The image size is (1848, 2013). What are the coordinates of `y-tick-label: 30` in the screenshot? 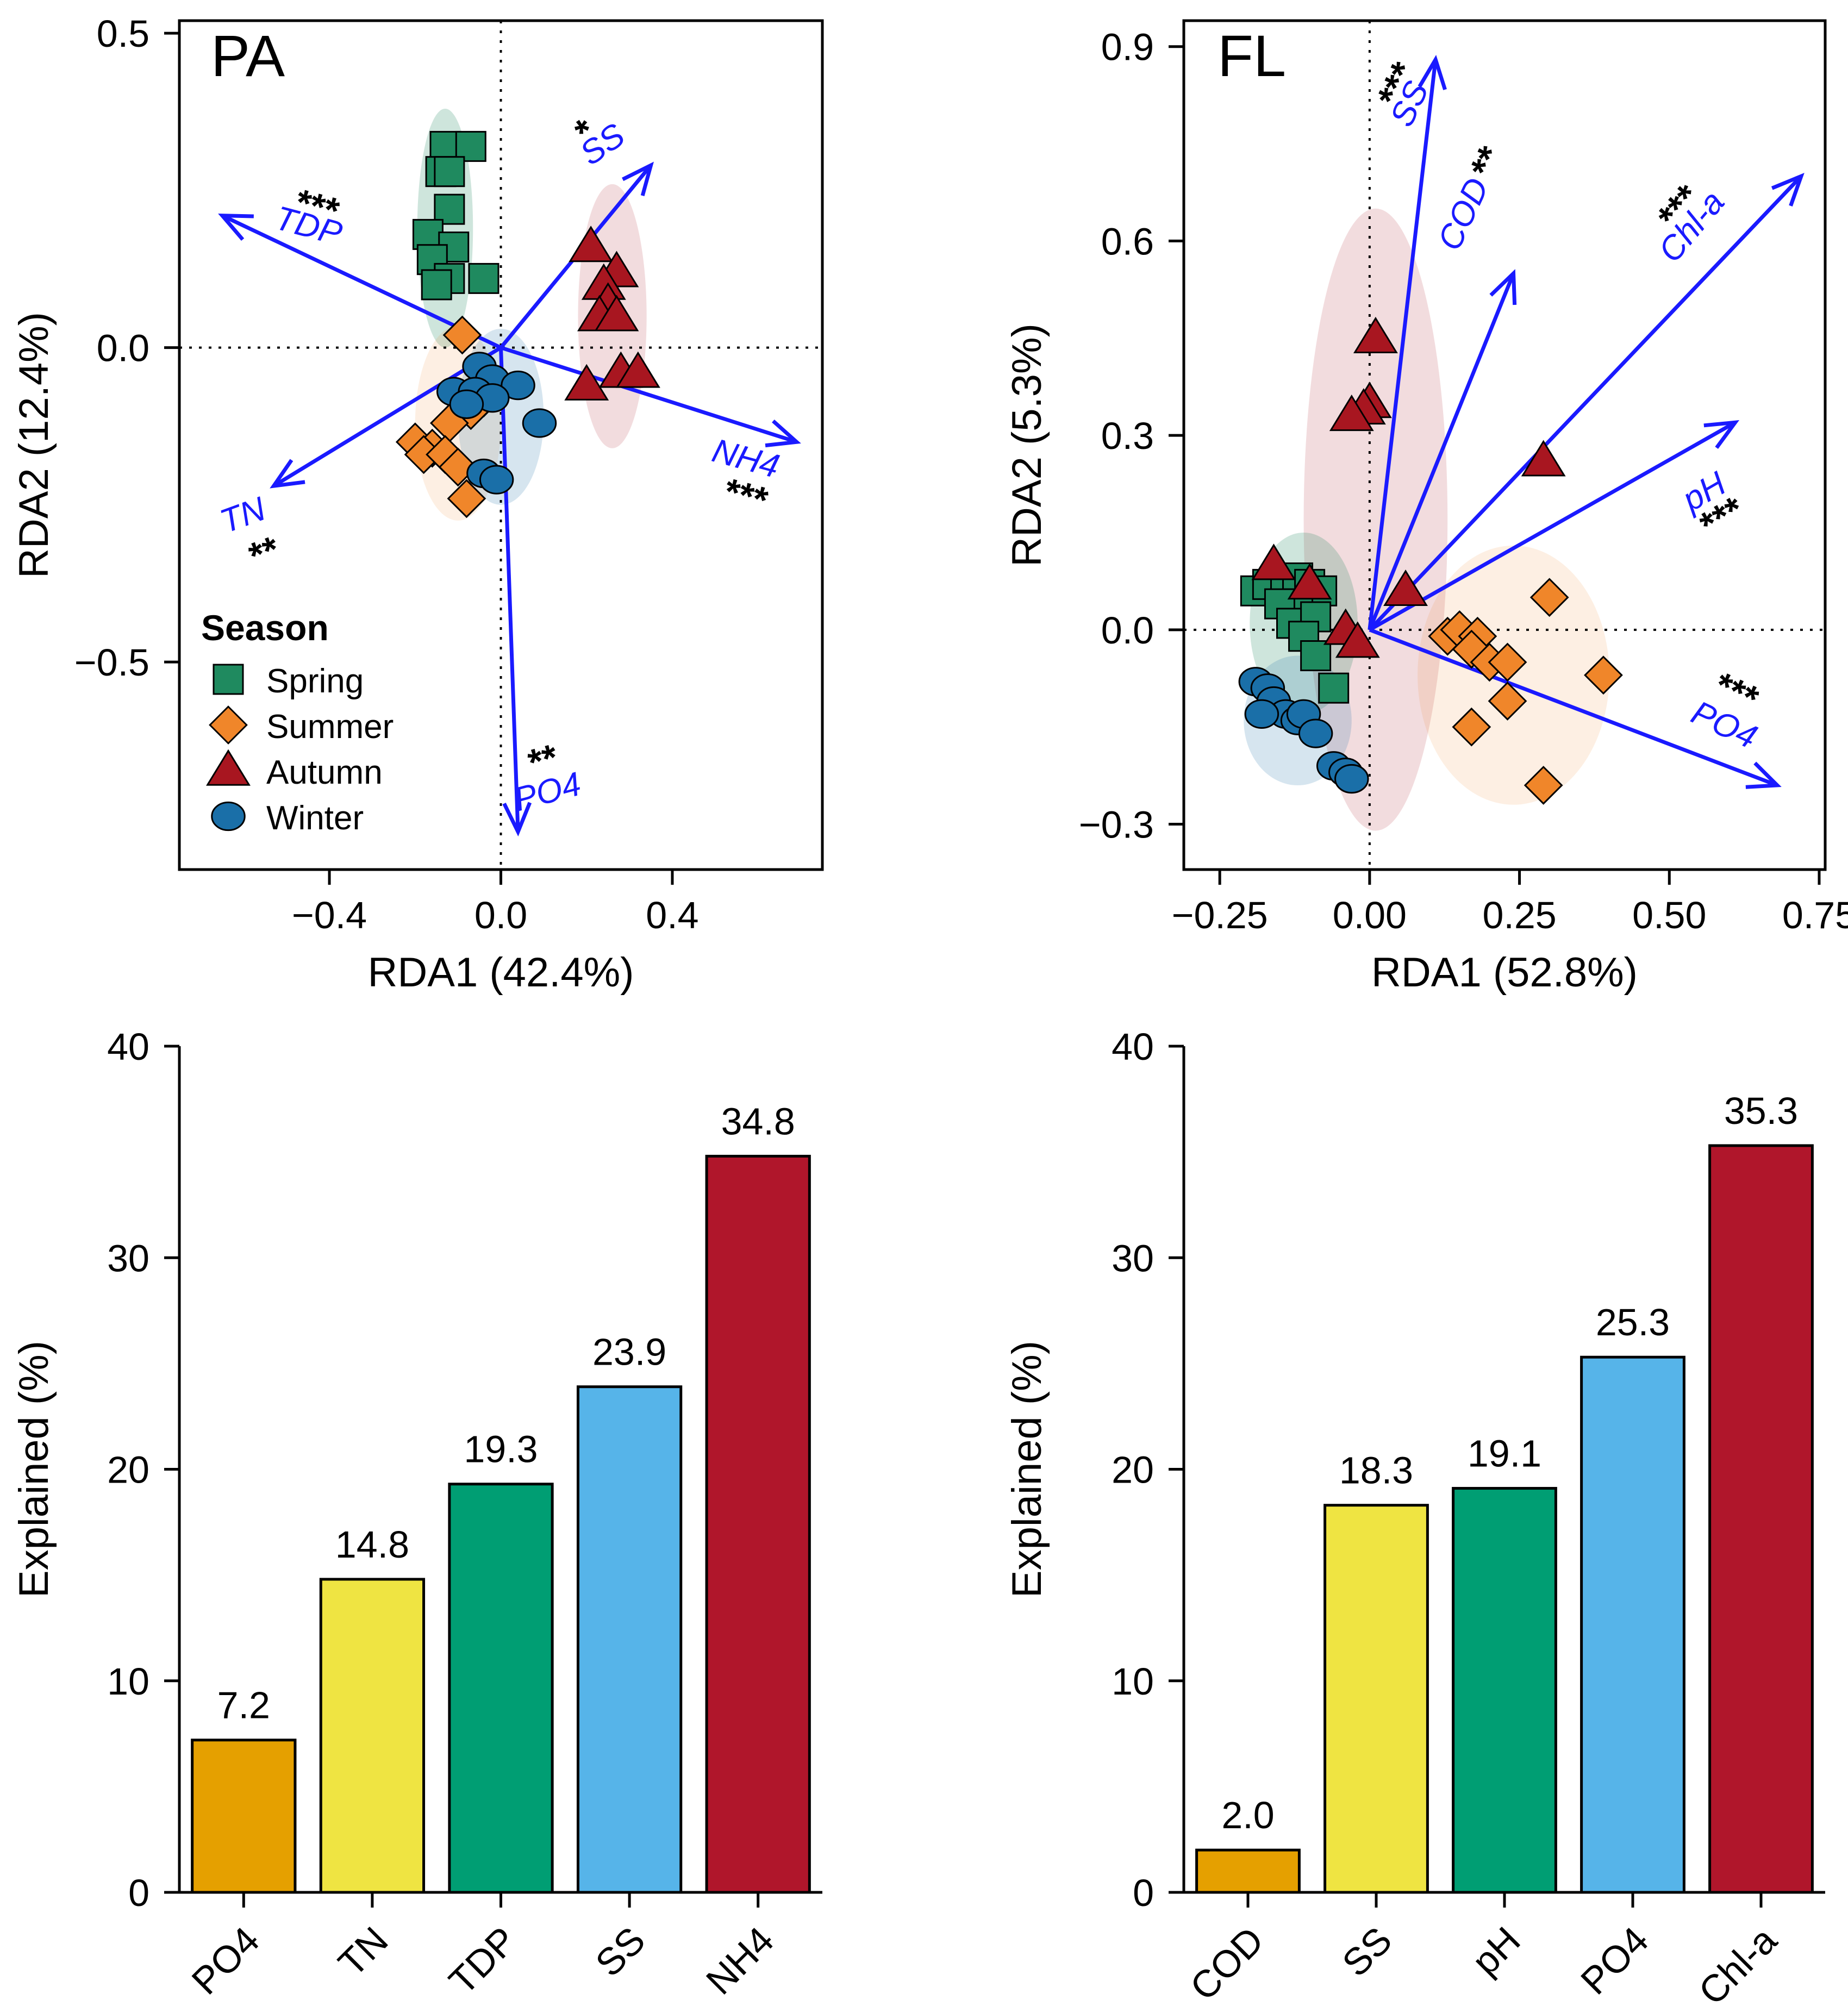 It's located at (1133, 1258).